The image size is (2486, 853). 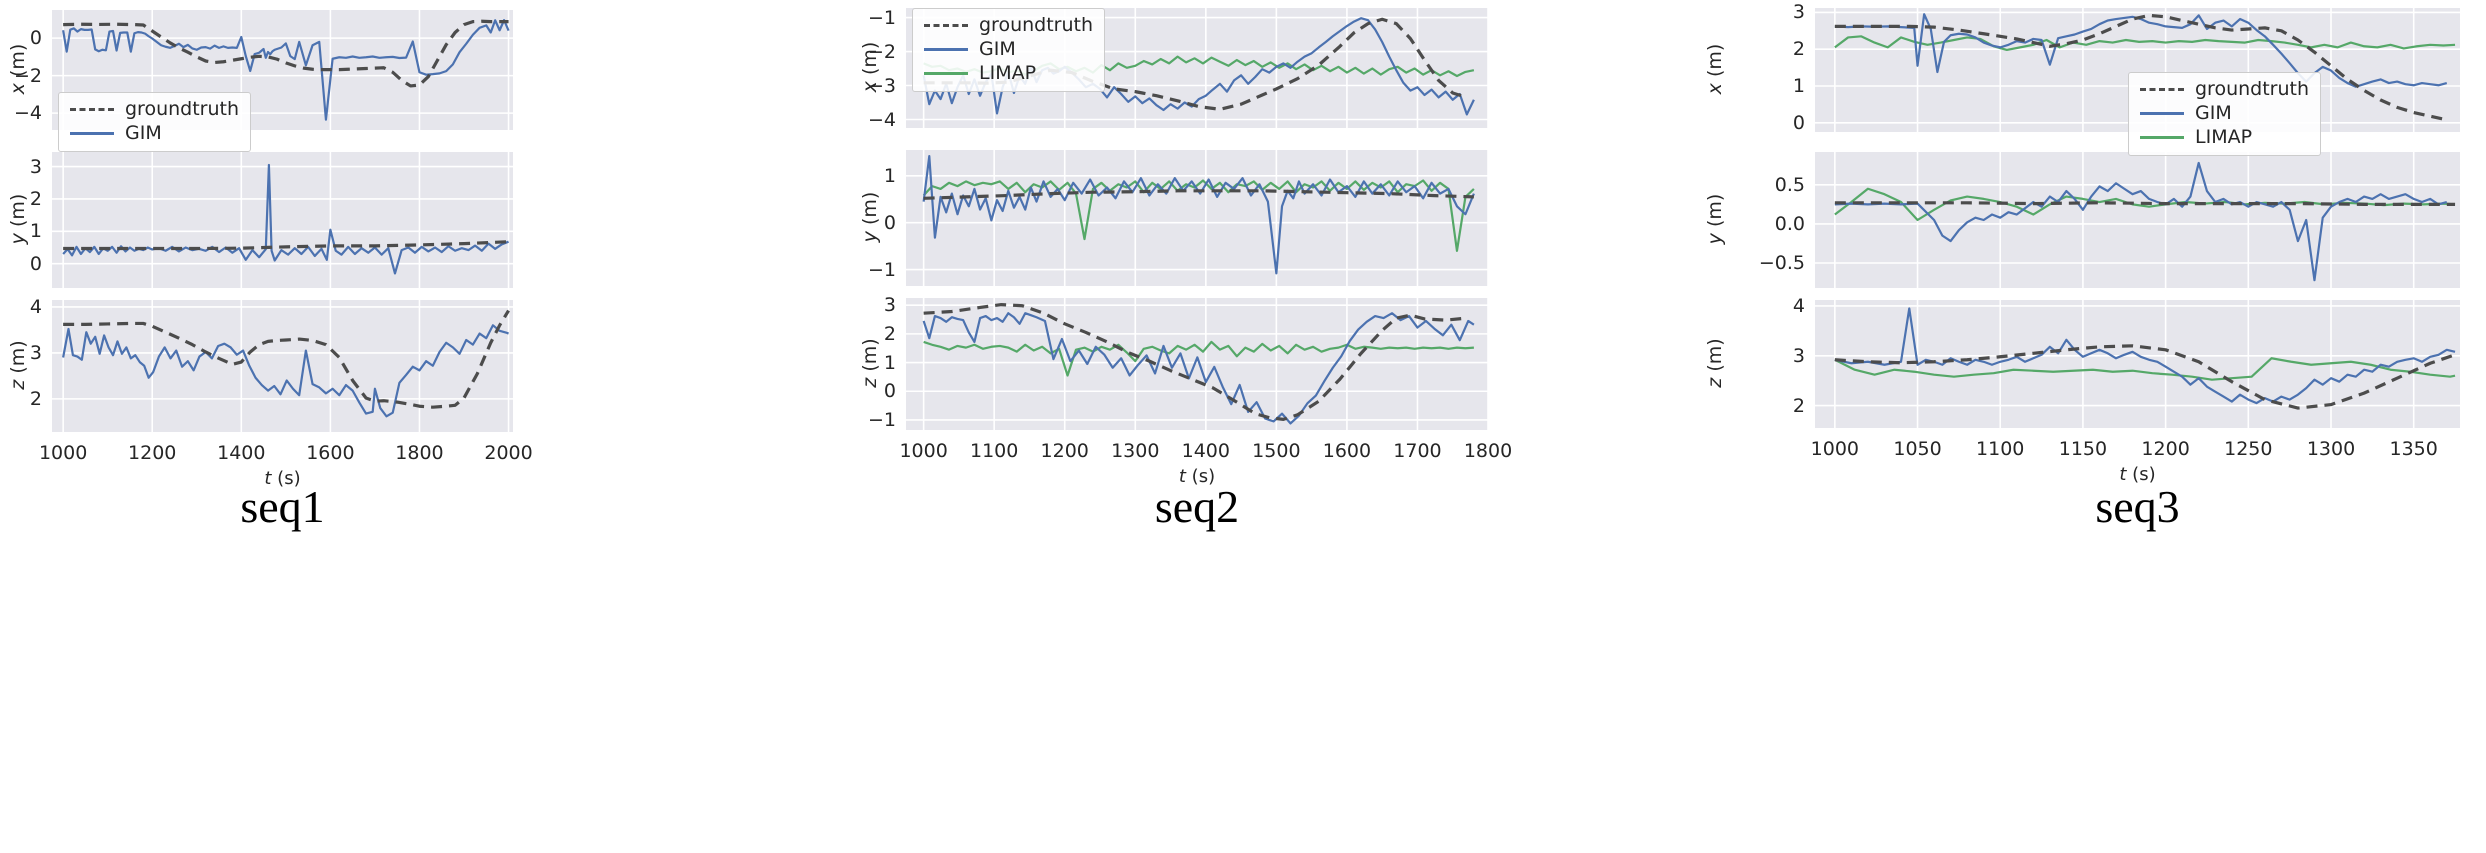 I want to click on plot-area-seq2-z, so click(x=1197, y=364).